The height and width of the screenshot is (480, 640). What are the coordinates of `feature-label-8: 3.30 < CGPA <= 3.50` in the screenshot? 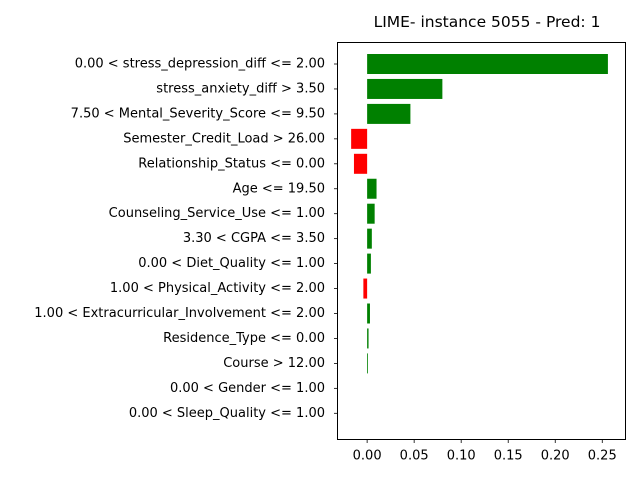 It's located at (254, 238).